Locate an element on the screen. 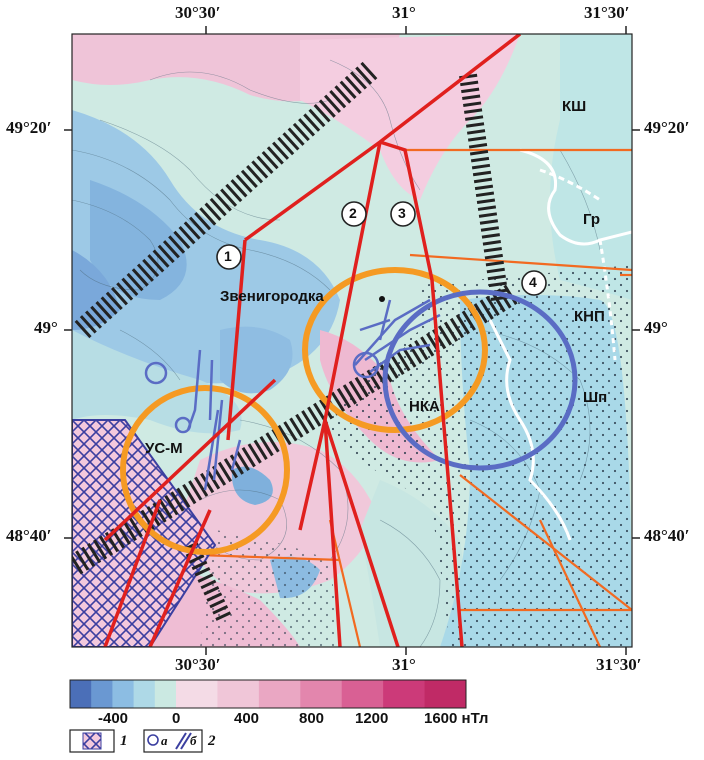 The image size is (704, 760). coord-right-3: 48°40′ is located at coordinates (667, 535).